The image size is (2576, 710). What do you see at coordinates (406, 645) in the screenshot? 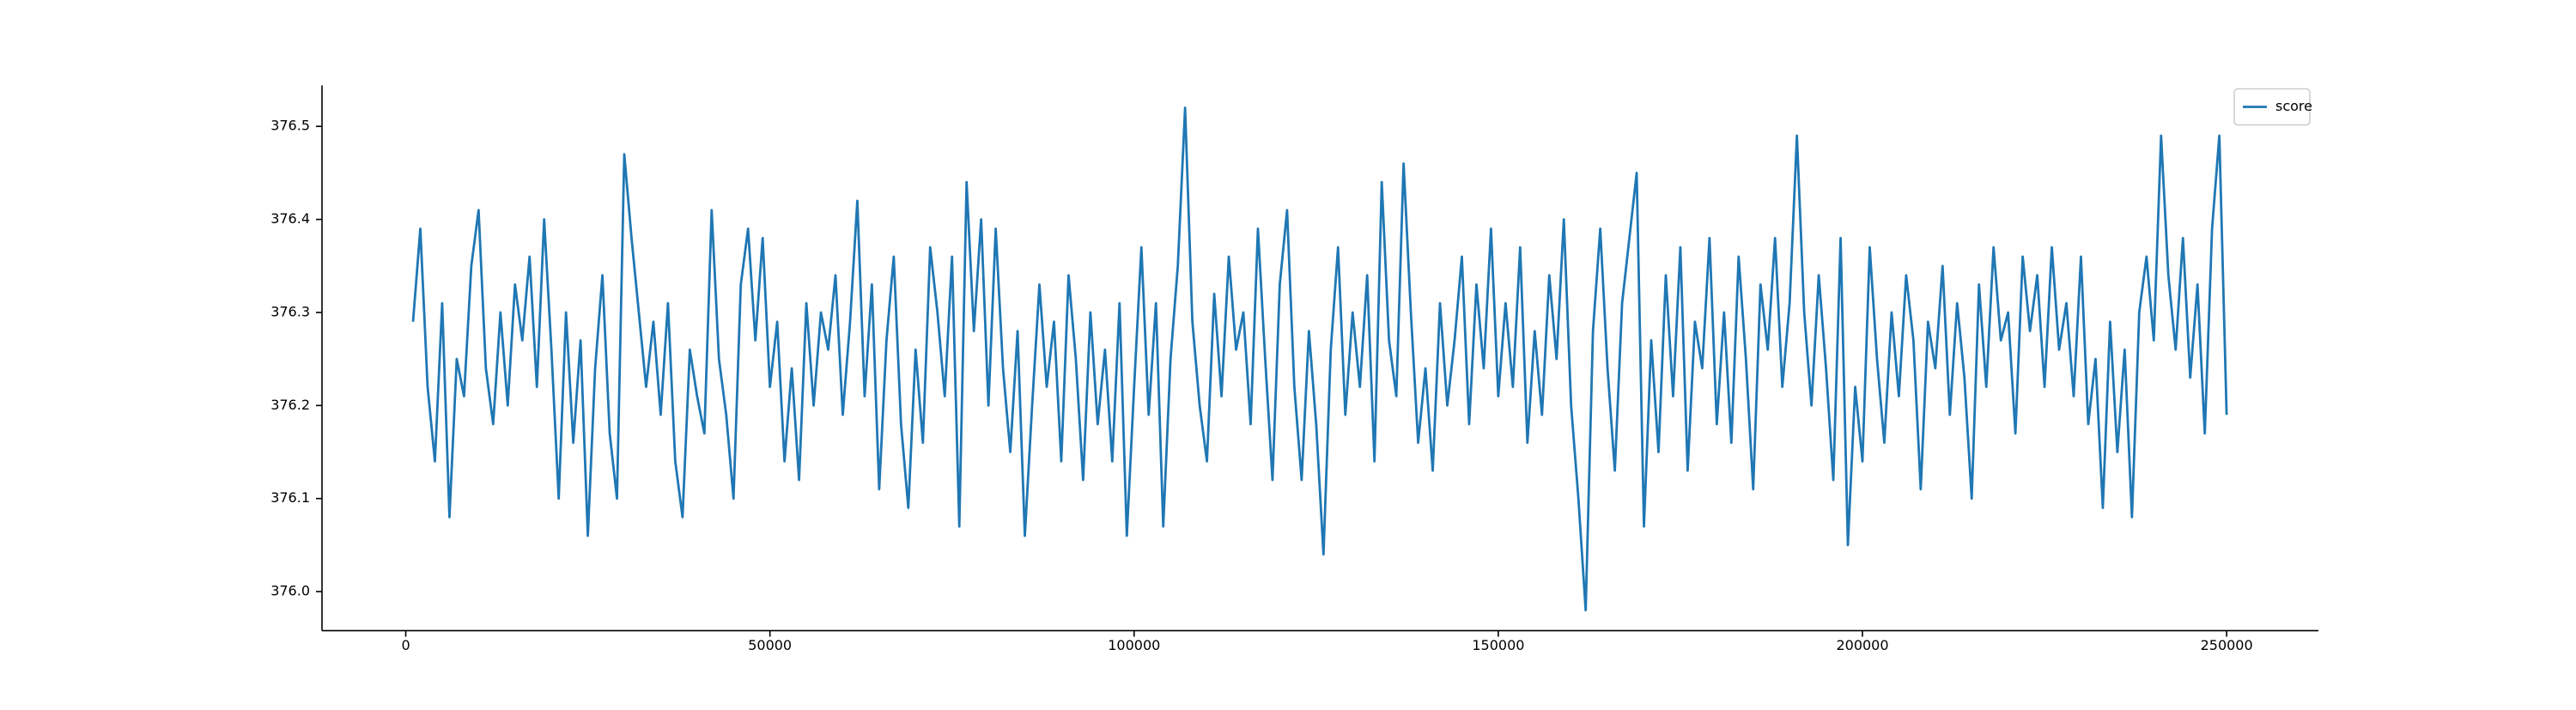
I see `x-tick-label: 0` at bounding box center [406, 645].